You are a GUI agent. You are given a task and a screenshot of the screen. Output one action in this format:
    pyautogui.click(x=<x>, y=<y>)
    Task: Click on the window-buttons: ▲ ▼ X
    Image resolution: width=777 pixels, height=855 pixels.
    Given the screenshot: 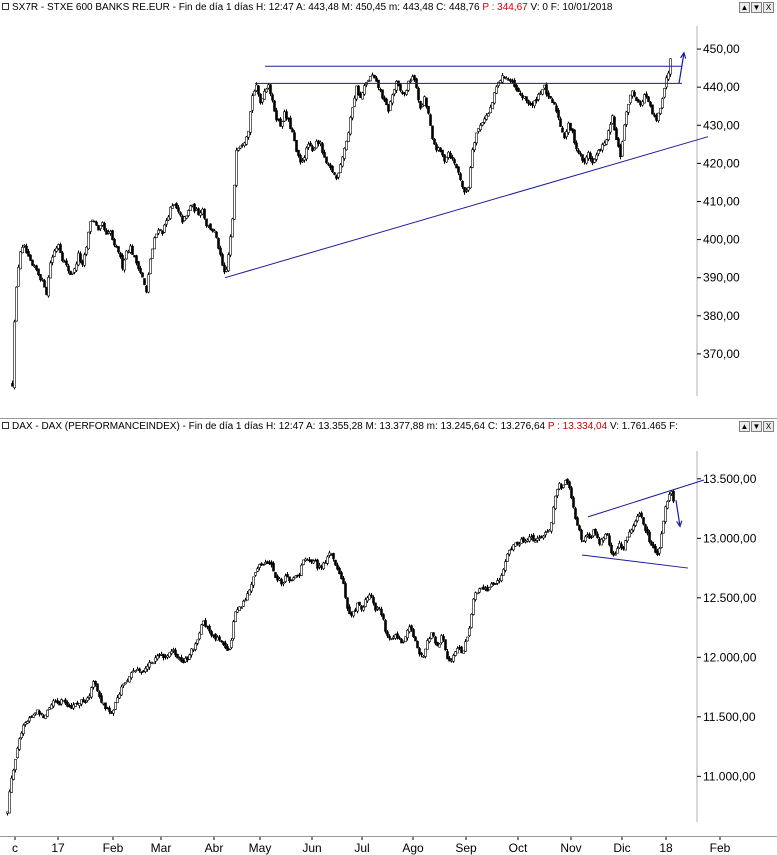 What is the action you would take?
    pyautogui.click(x=756, y=7)
    